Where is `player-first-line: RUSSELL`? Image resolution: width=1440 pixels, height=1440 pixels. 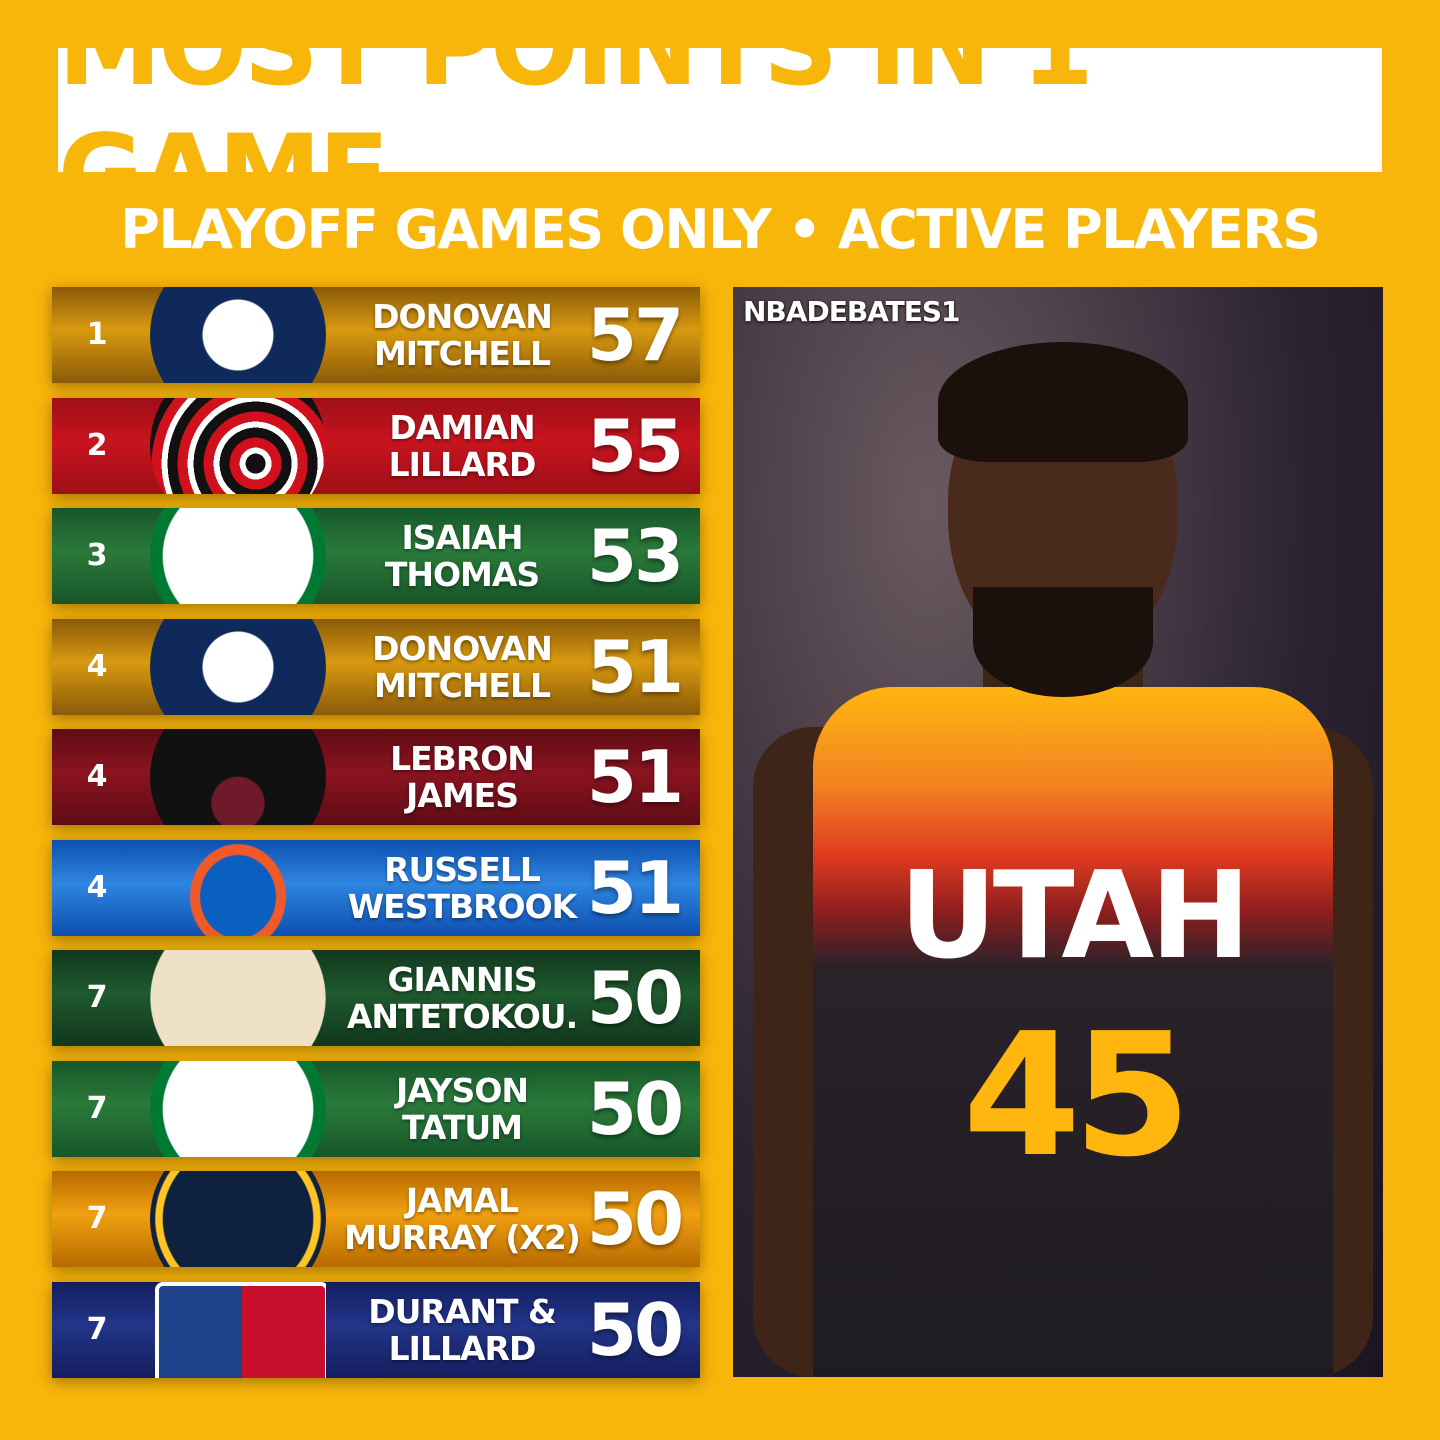
player-first-line: RUSSELL is located at coordinates (462, 869).